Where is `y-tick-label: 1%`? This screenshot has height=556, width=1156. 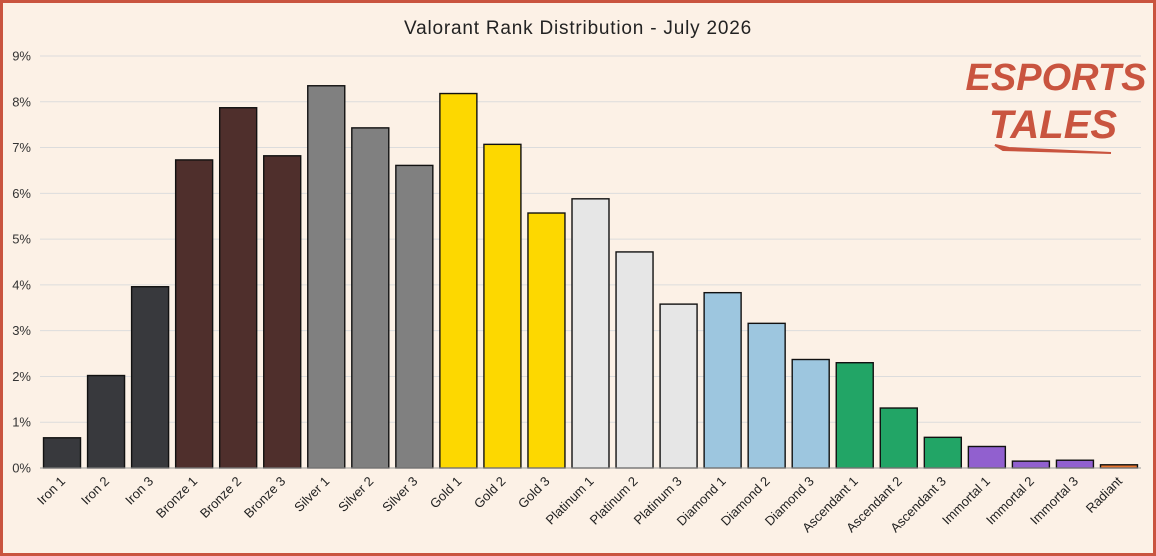 y-tick-label: 1% is located at coordinates (21, 422).